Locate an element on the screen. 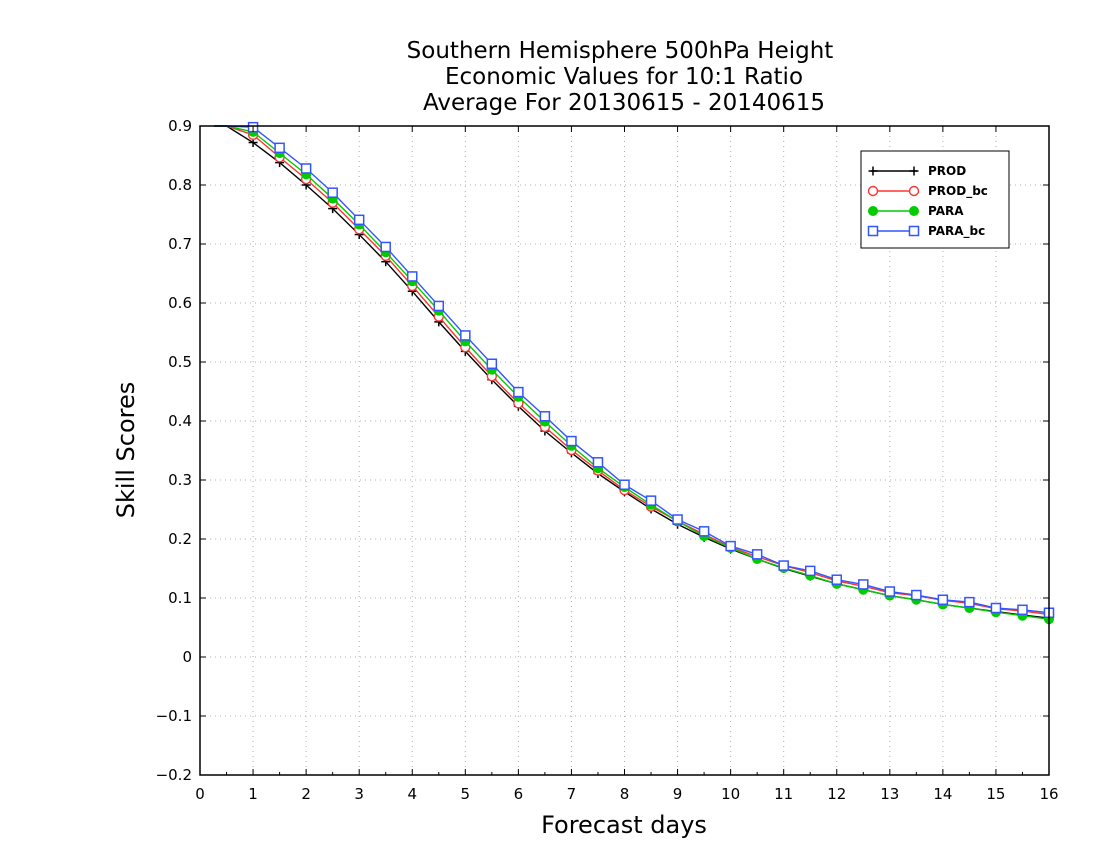  legend-label: PROD is located at coordinates (947, 171).